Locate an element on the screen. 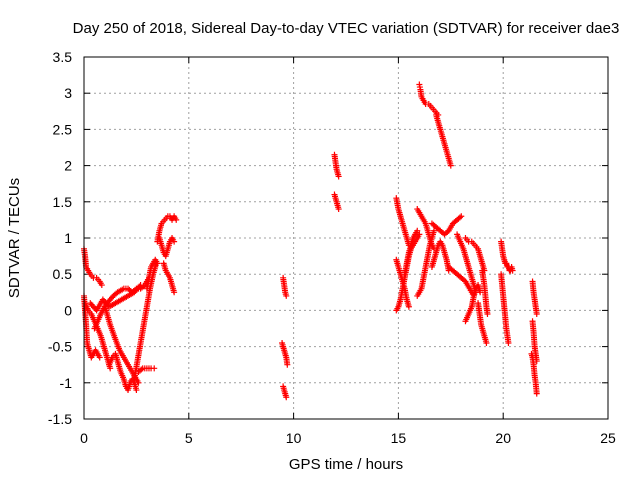  series-pass-12-a is located at coordinates (336, 165).